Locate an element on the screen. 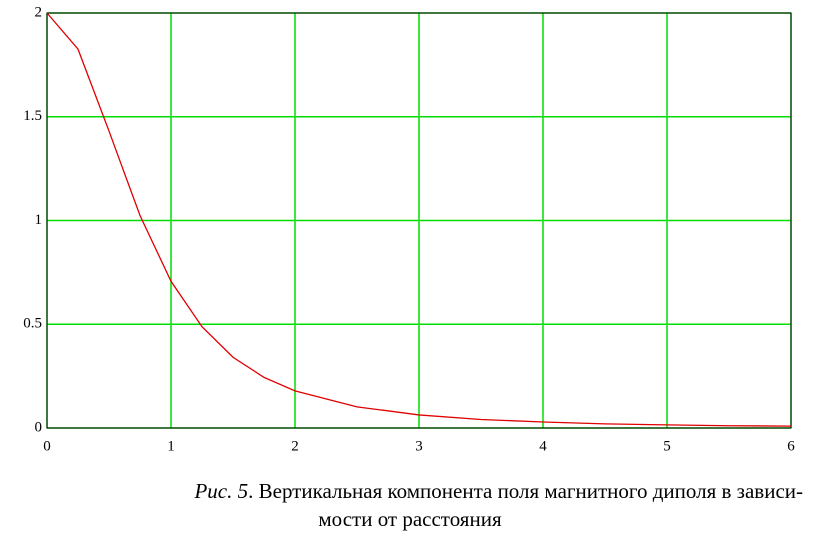 The width and height of the screenshot is (817, 534). y-tick-label: 1 is located at coordinates (39, 220).